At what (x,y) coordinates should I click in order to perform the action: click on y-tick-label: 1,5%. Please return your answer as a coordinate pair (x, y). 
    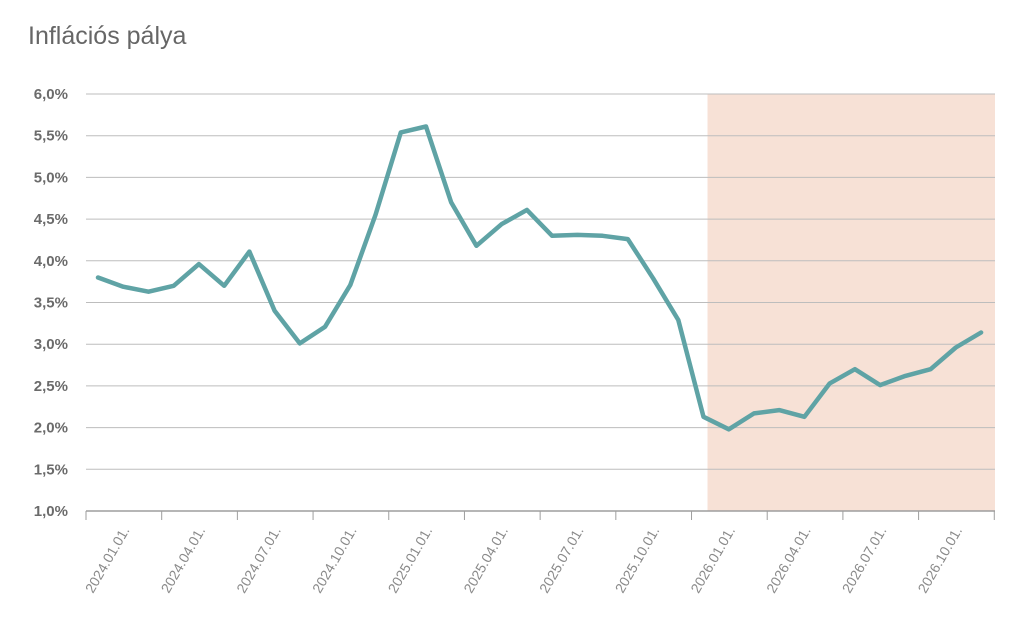
    Looking at the image, I should click on (51, 469).